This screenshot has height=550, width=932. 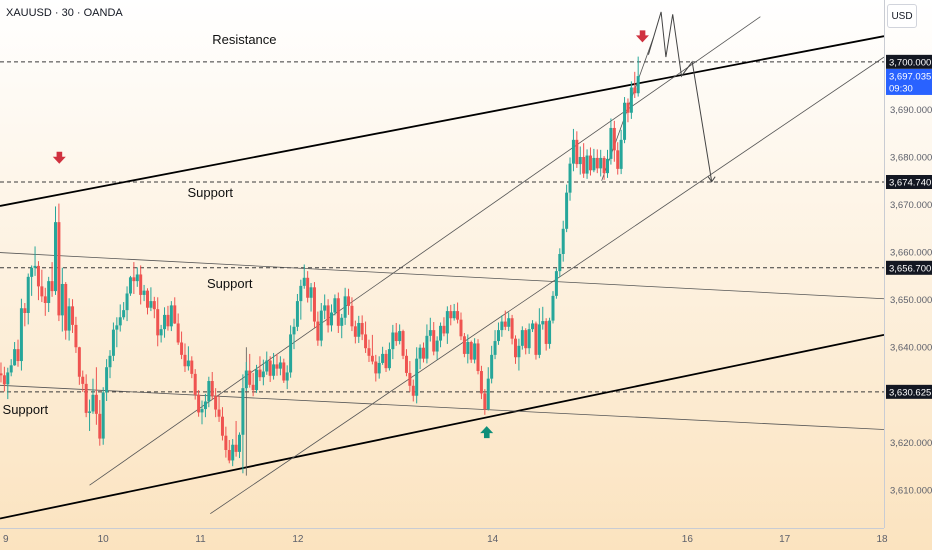 I want to click on bar-countdown: 09:30, so click(x=901, y=88).